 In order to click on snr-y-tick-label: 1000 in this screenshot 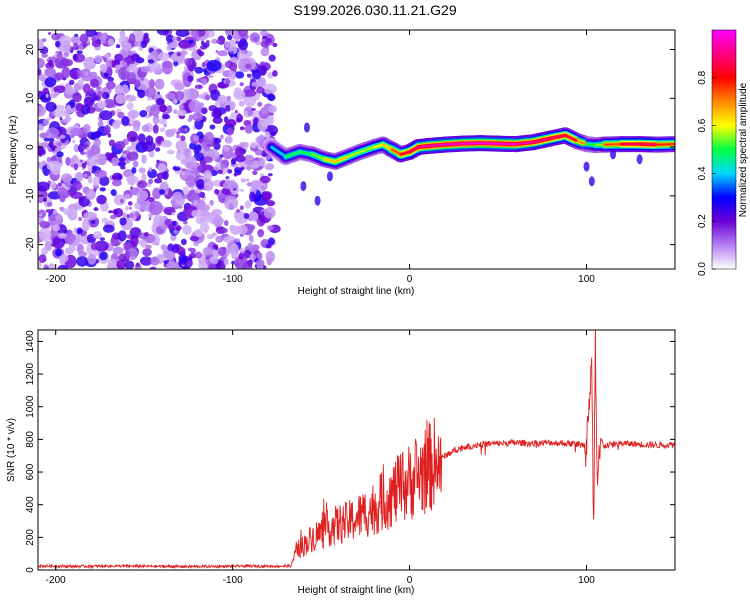, I will do `click(30, 406)`.